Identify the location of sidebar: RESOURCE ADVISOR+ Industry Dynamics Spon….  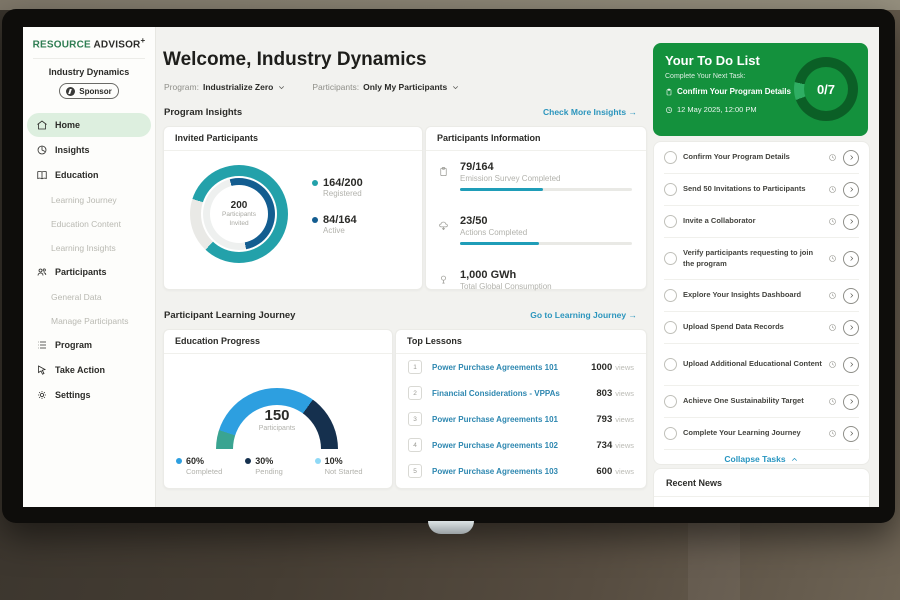
(89, 267).